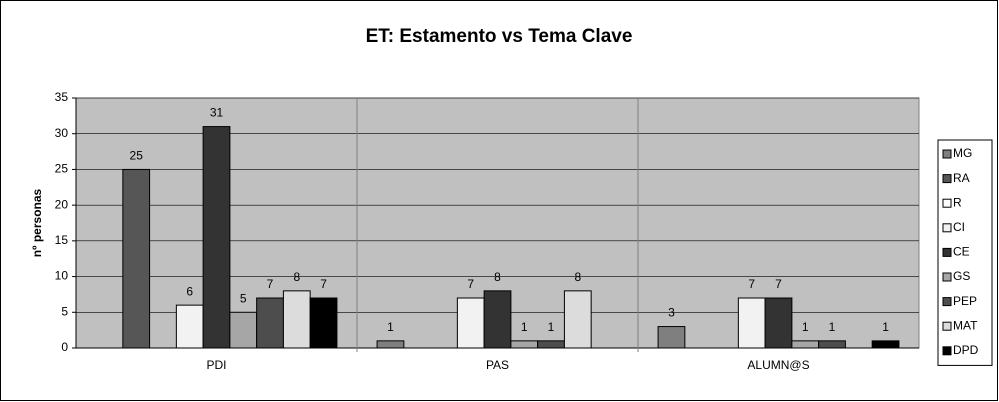 The image size is (999, 402). What do you see at coordinates (966, 350) in the screenshot?
I see `legend-label: DPD` at bounding box center [966, 350].